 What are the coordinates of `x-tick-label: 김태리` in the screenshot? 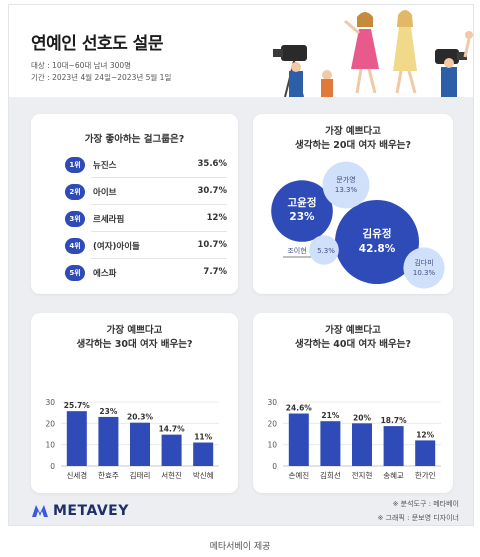 It's located at (140, 475).